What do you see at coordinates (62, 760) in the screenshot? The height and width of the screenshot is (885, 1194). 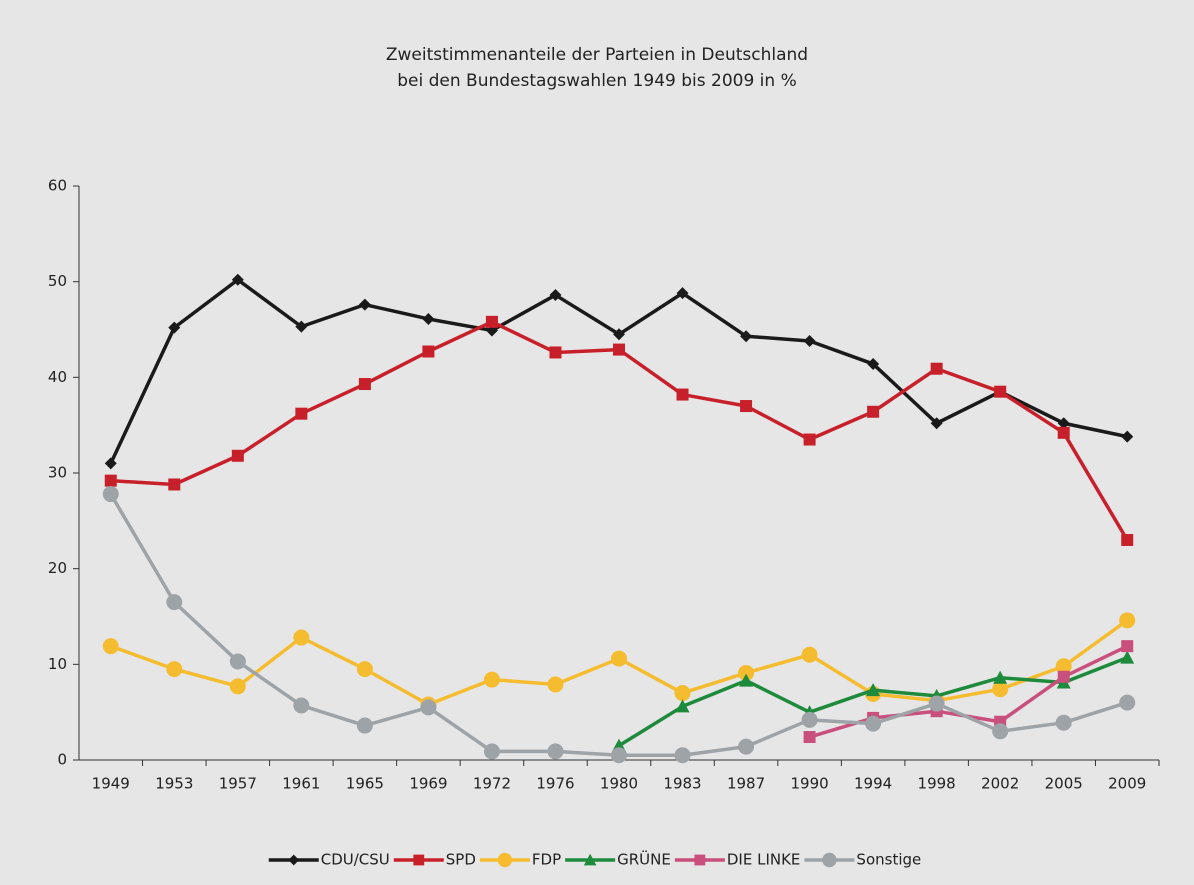 I see `y-tick-label: 0` at bounding box center [62, 760].